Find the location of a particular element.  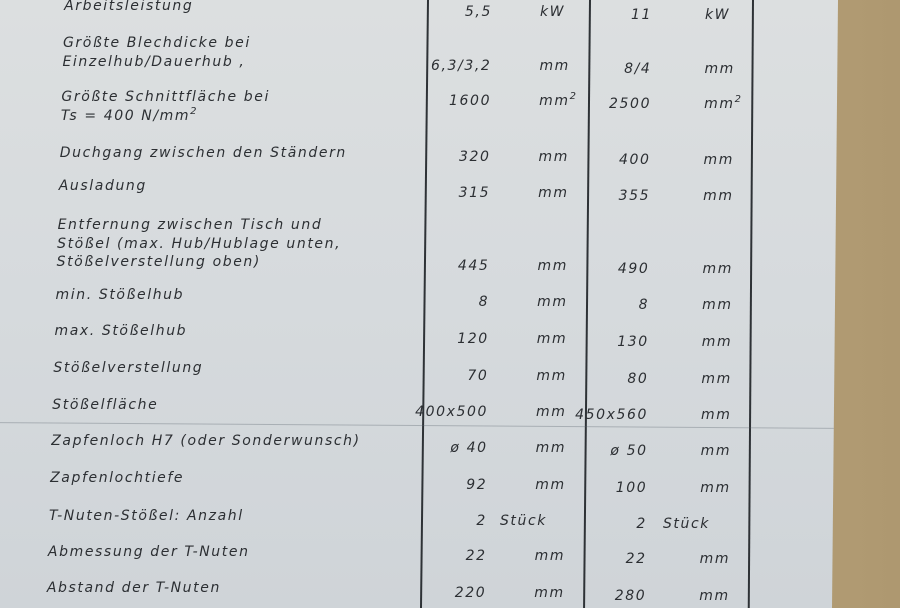

machine-1-value: 6,3/3,2 is located at coordinates (461, 66).